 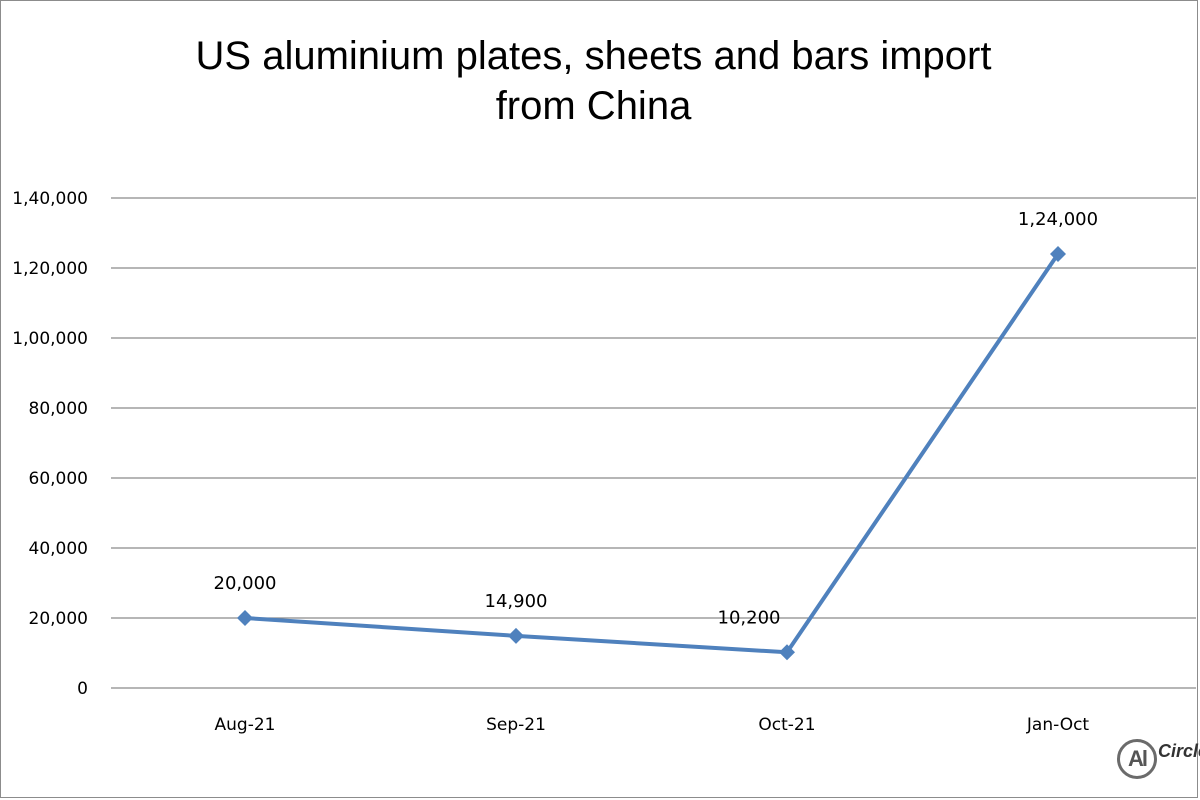 What do you see at coordinates (1058, 254) in the screenshot?
I see `data-point-jan-oct` at bounding box center [1058, 254].